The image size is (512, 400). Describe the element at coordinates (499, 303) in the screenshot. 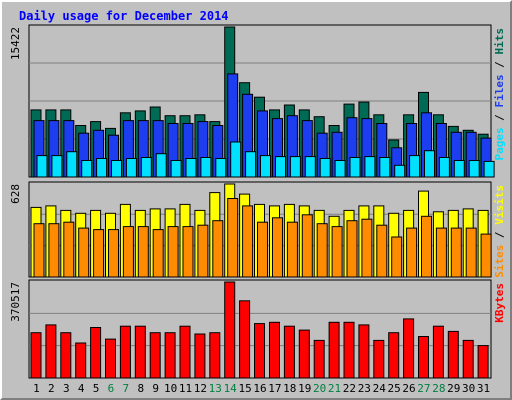

I see `legend-kbytes: KBytes` at that location.